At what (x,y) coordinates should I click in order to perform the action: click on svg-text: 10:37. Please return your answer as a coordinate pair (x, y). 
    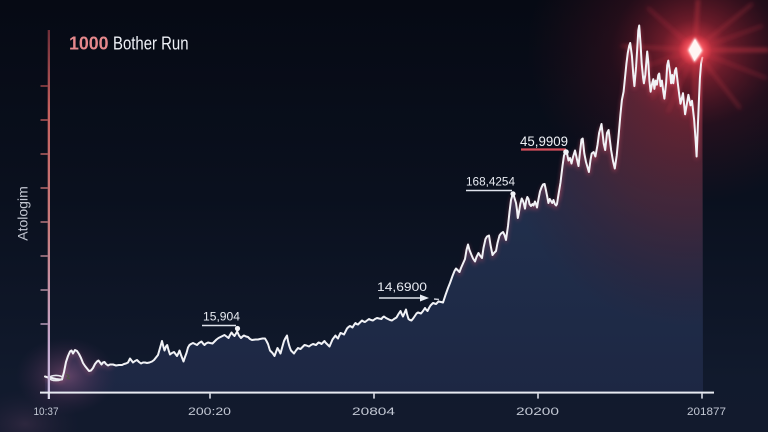
    Looking at the image, I should click on (46, 412).